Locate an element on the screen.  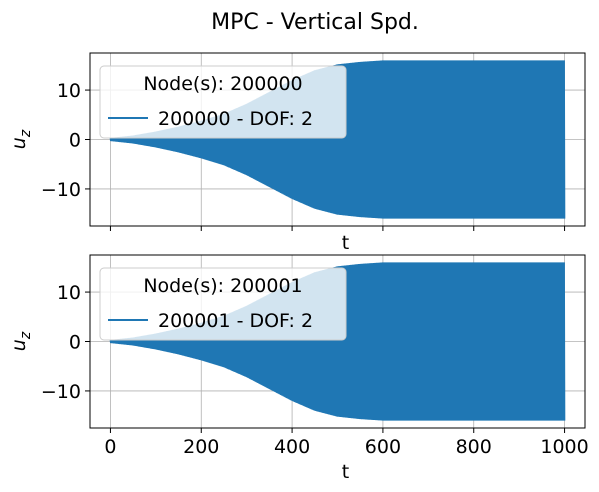
legend-title: Node(s): 200001 is located at coordinates (222, 286).